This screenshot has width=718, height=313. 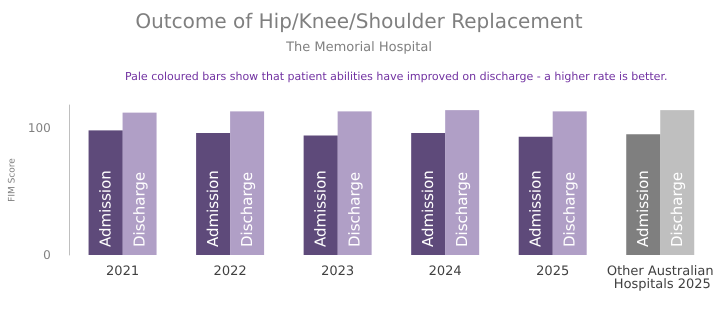 I want to click on chart-subtitle: The Memorial Hospital, so click(x=358, y=47).